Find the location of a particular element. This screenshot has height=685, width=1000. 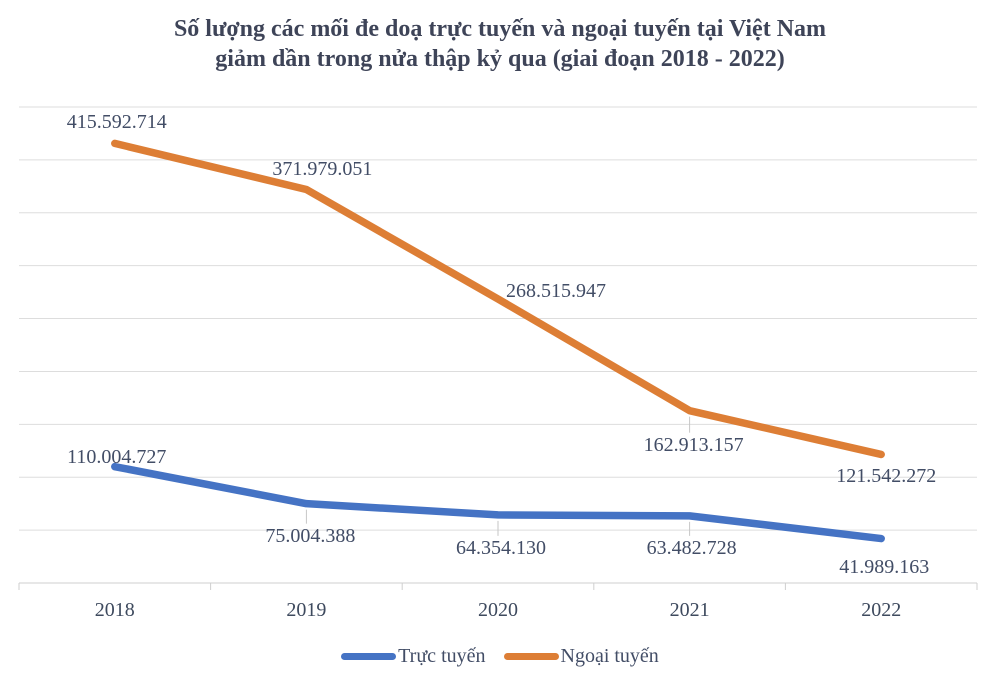

legend-label: Ngoại tuyến is located at coordinates (609, 656).